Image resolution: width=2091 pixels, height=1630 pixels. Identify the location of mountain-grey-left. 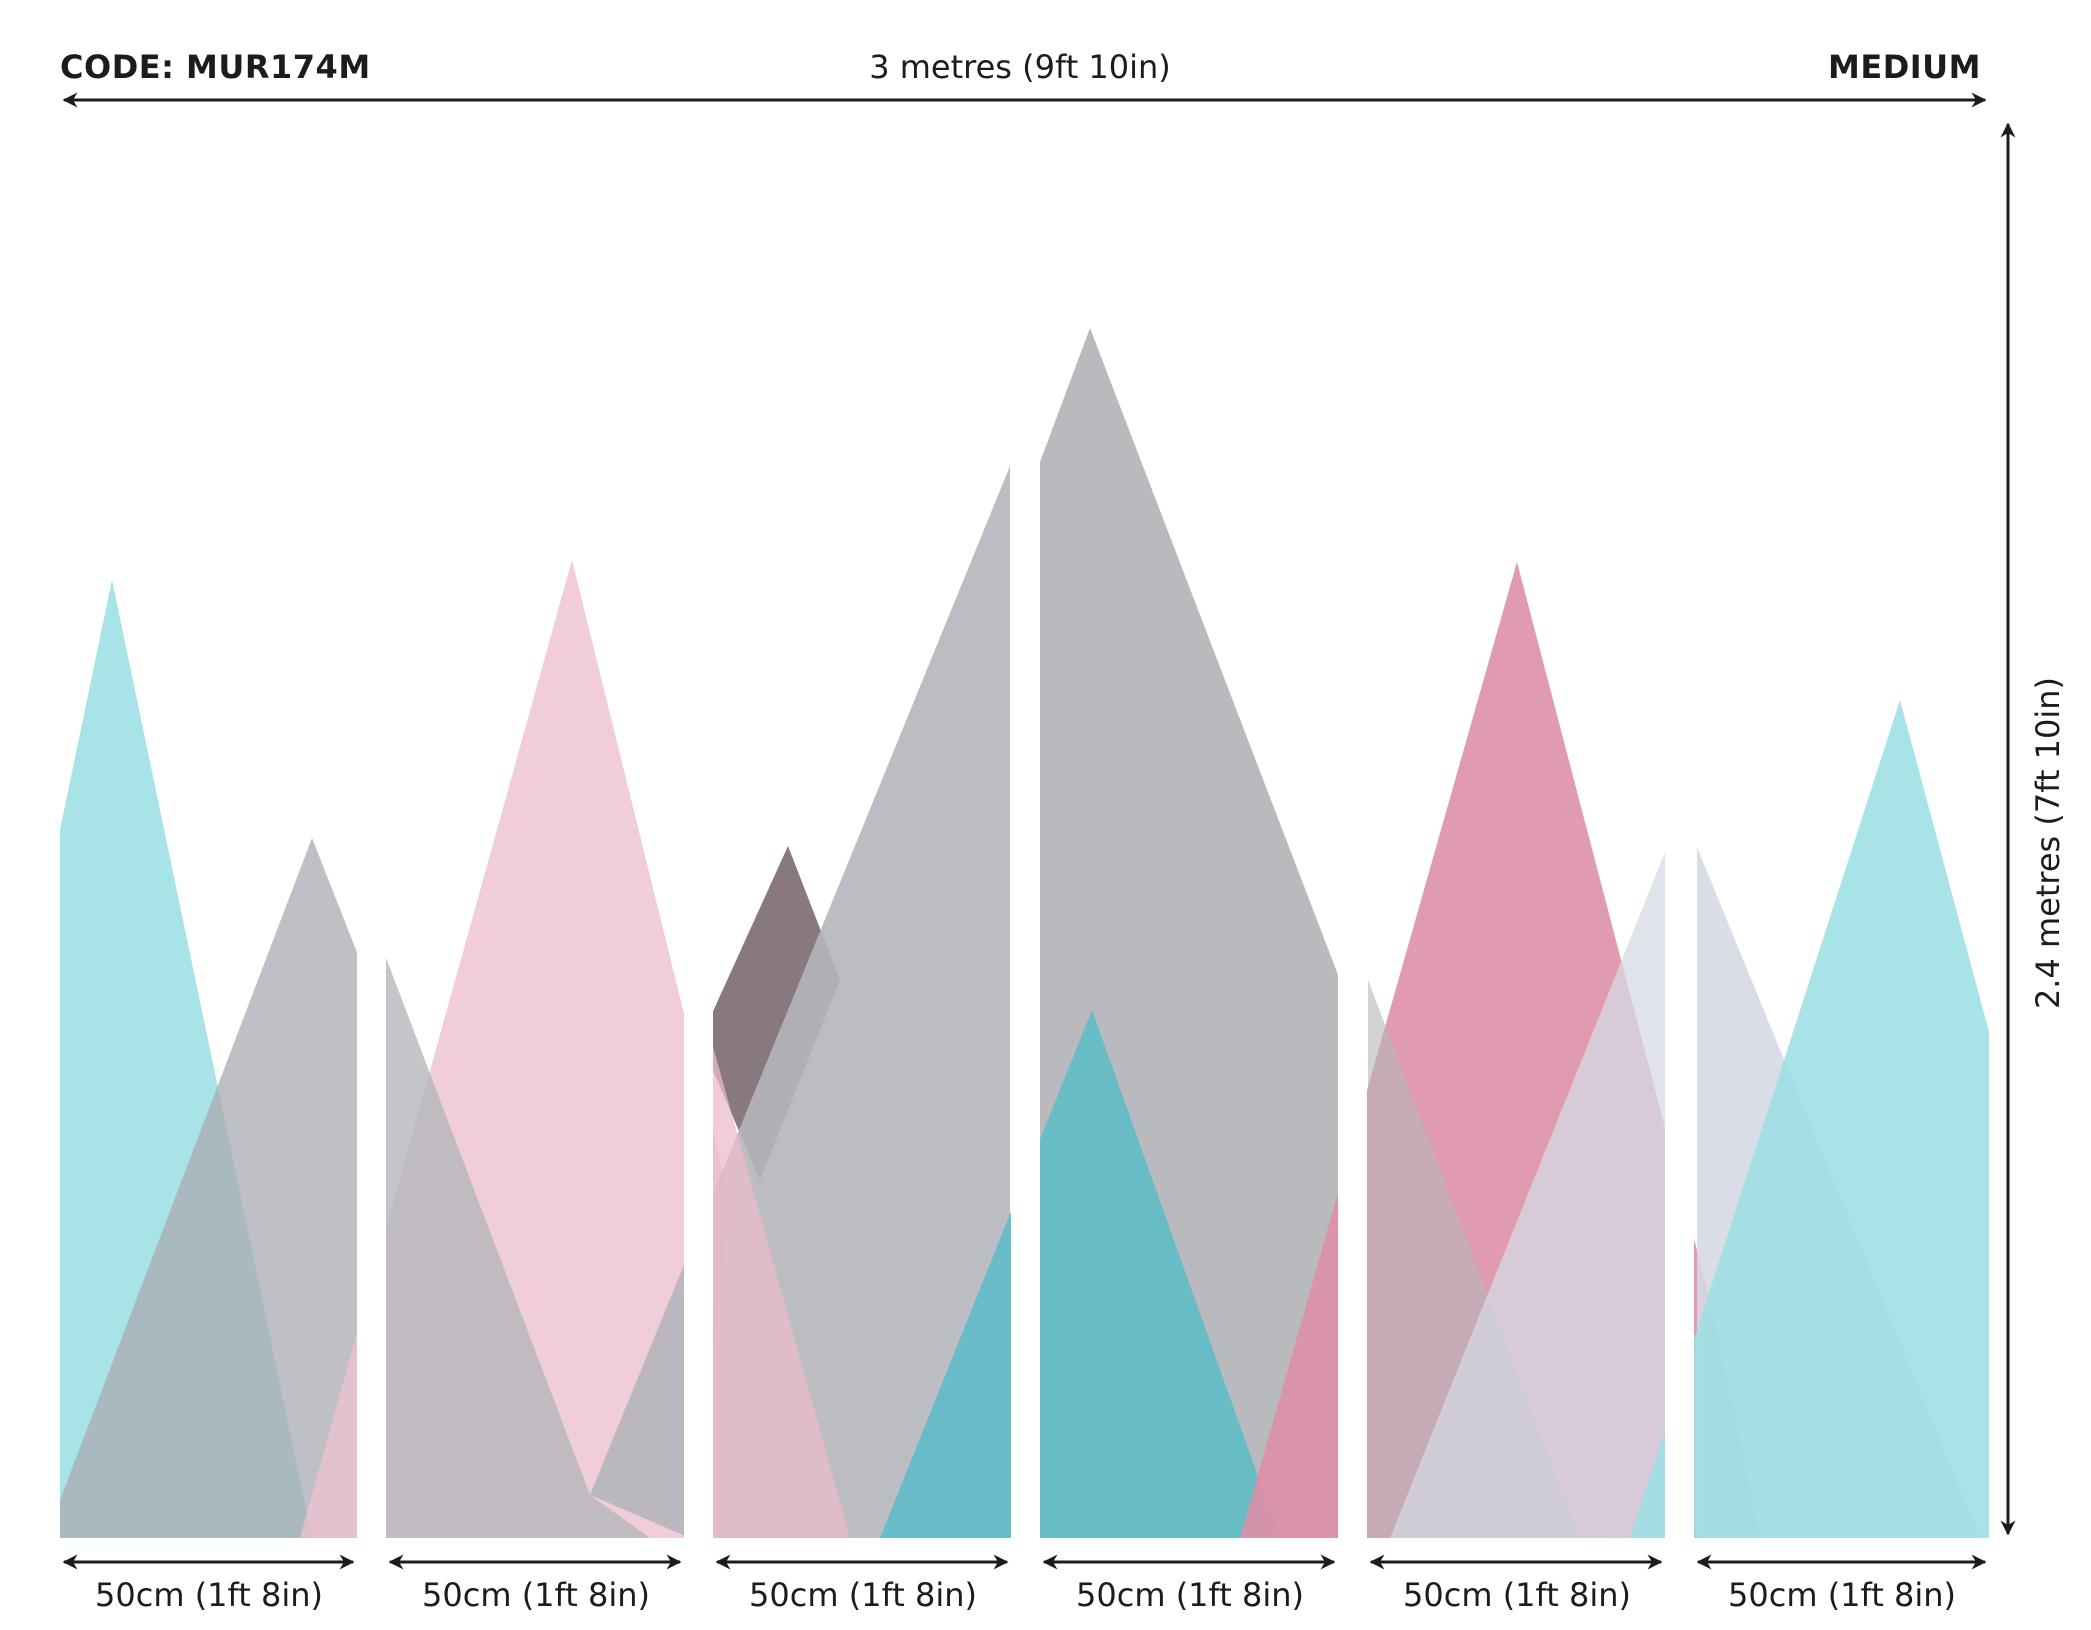
(210, 1188).